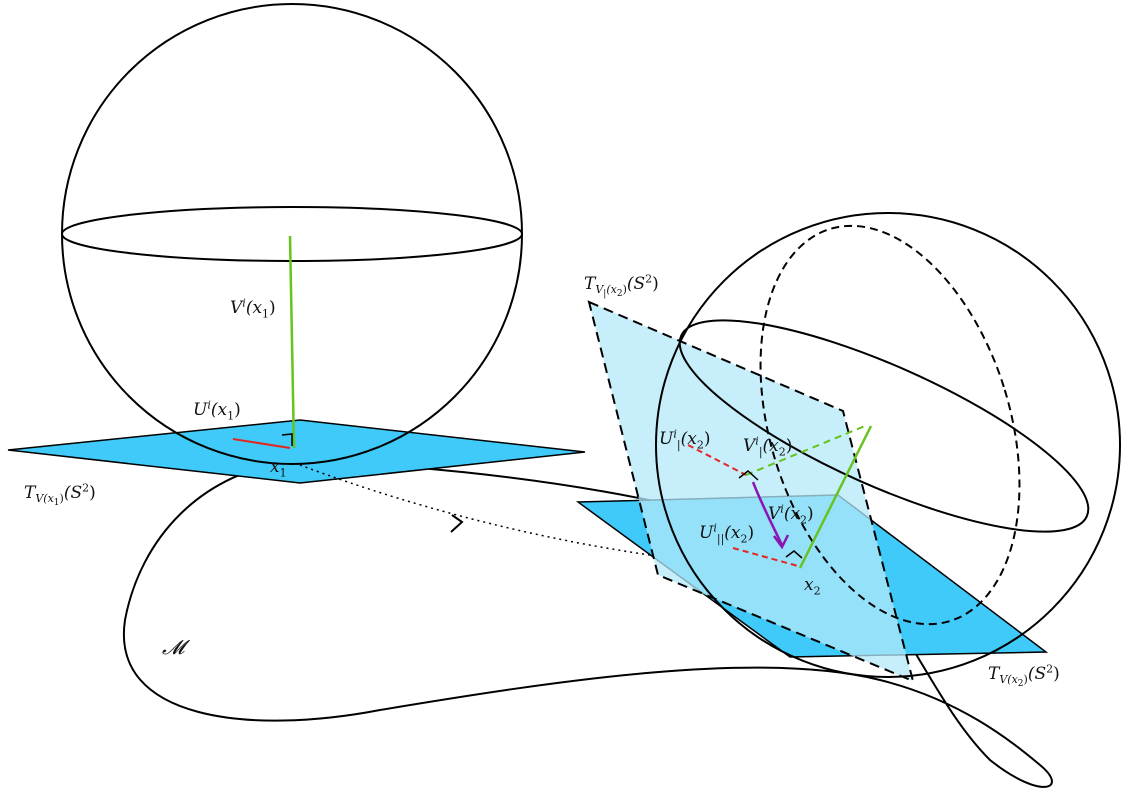 The width and height of the screenshot is (1128, 789). What do you see at coordinates (717, 460) in the screenshot?
I see `vector-Ubar-x2` at bounding box center [717, 460].